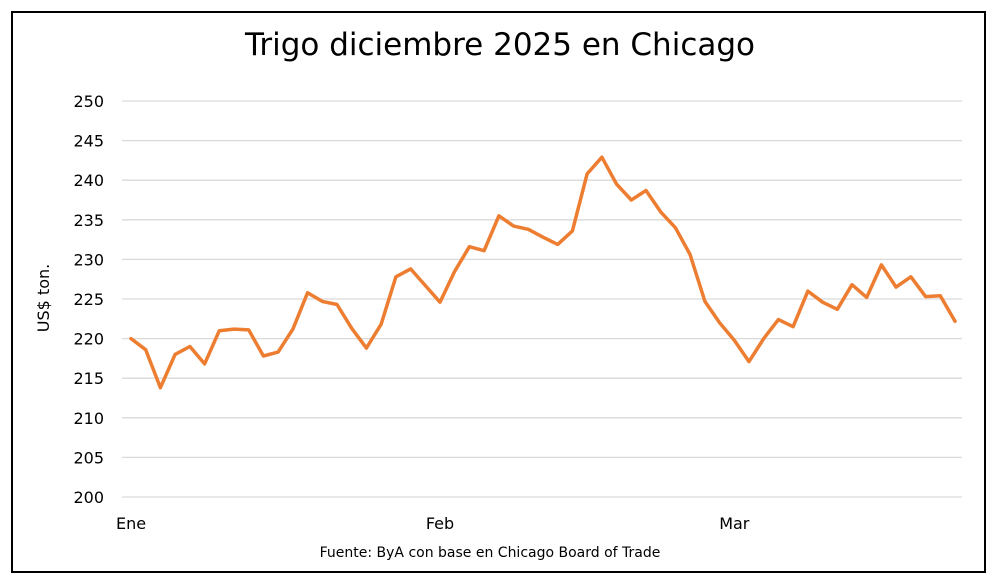  Describe the element at coordinates (440, 523) in the screenshot. I see `x-tick-label: Feb` at that location.